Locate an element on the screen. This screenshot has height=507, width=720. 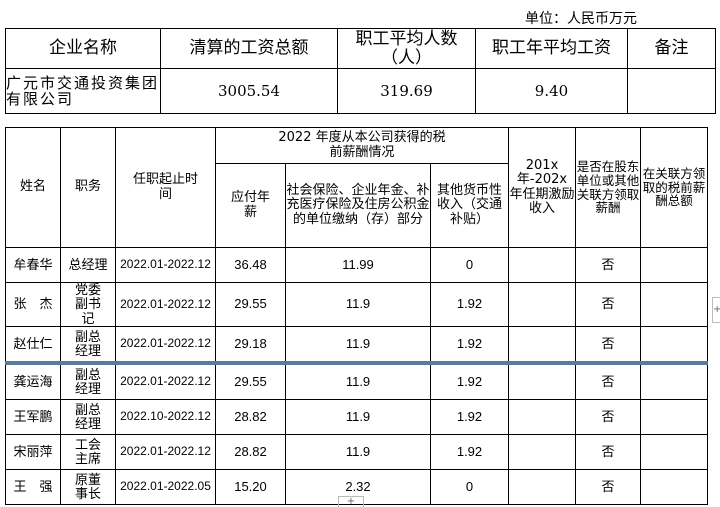
cell-position: 总经理 is located at coordinates (88, 265).